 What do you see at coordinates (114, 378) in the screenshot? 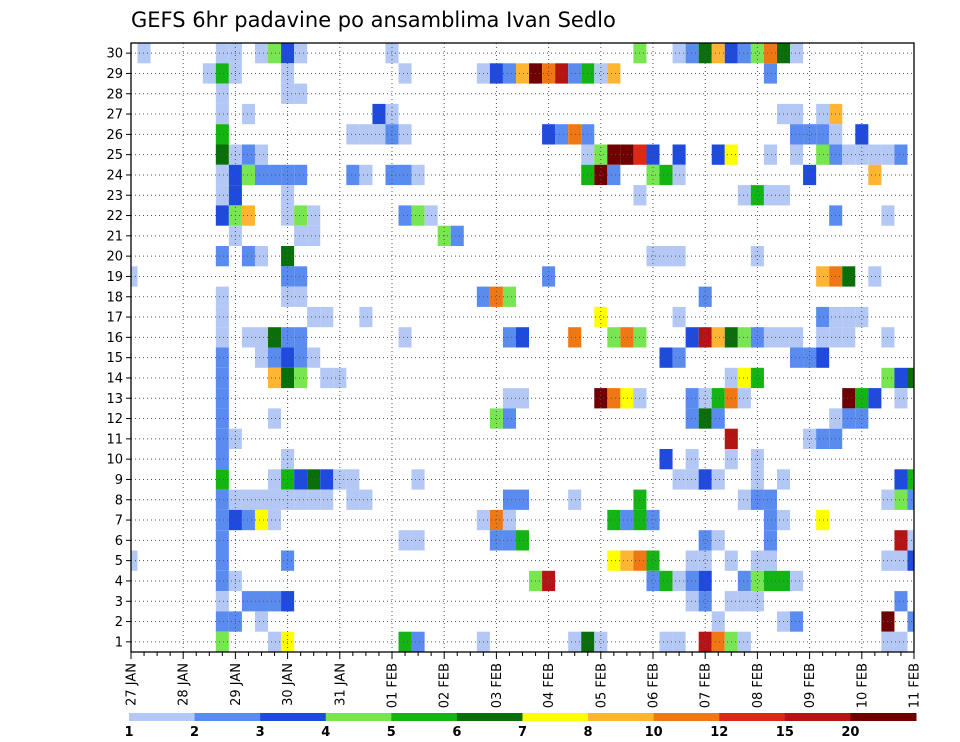
I see `y-tick-label: 14` at bounding box center [114, 378].